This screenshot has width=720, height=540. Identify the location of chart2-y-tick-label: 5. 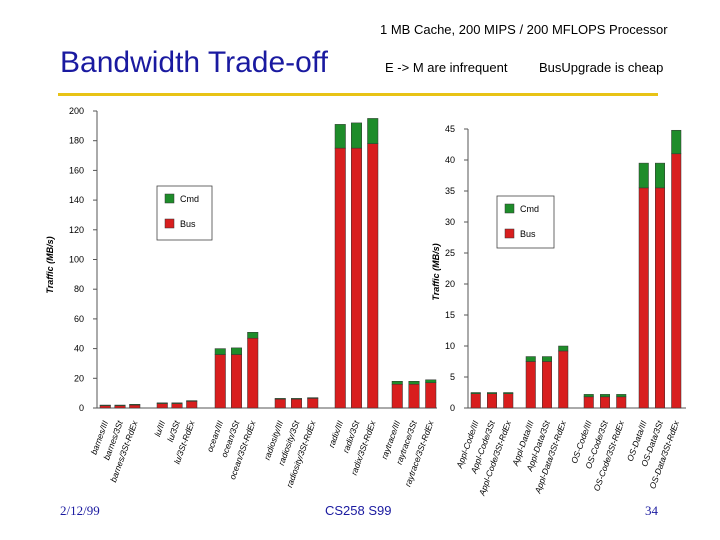
(452, 377).